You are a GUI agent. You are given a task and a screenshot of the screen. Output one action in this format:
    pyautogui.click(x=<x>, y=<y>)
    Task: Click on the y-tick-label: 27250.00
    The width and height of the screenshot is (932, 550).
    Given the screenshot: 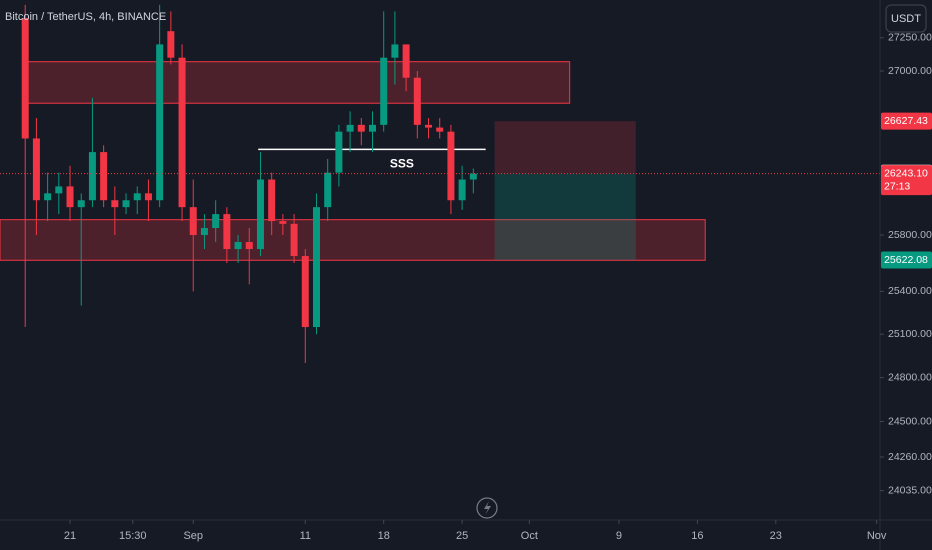 What is the action you would take?
    pyautogui.click(x=910, y=38)
    